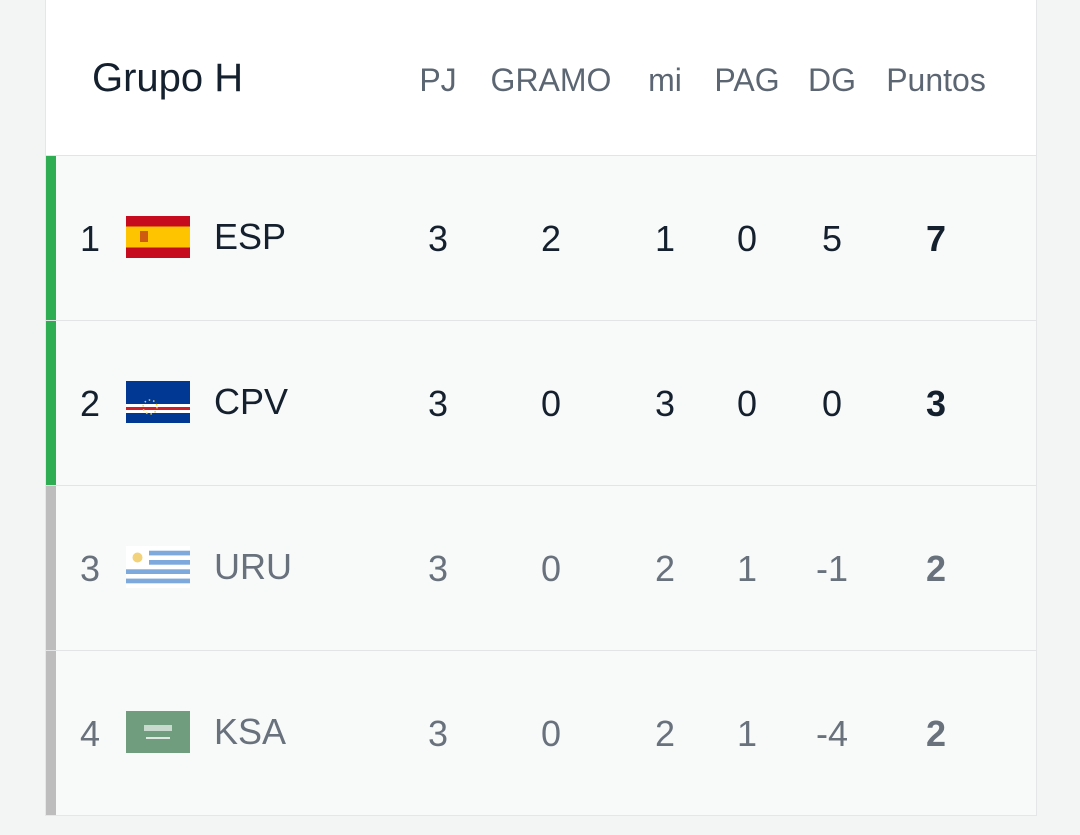 This screenshot has height=835, width=1080. What do you see at coordinates (832, 568) in the screenshot?
I see `stat-cell: -1` at bounding box center [832, 568].